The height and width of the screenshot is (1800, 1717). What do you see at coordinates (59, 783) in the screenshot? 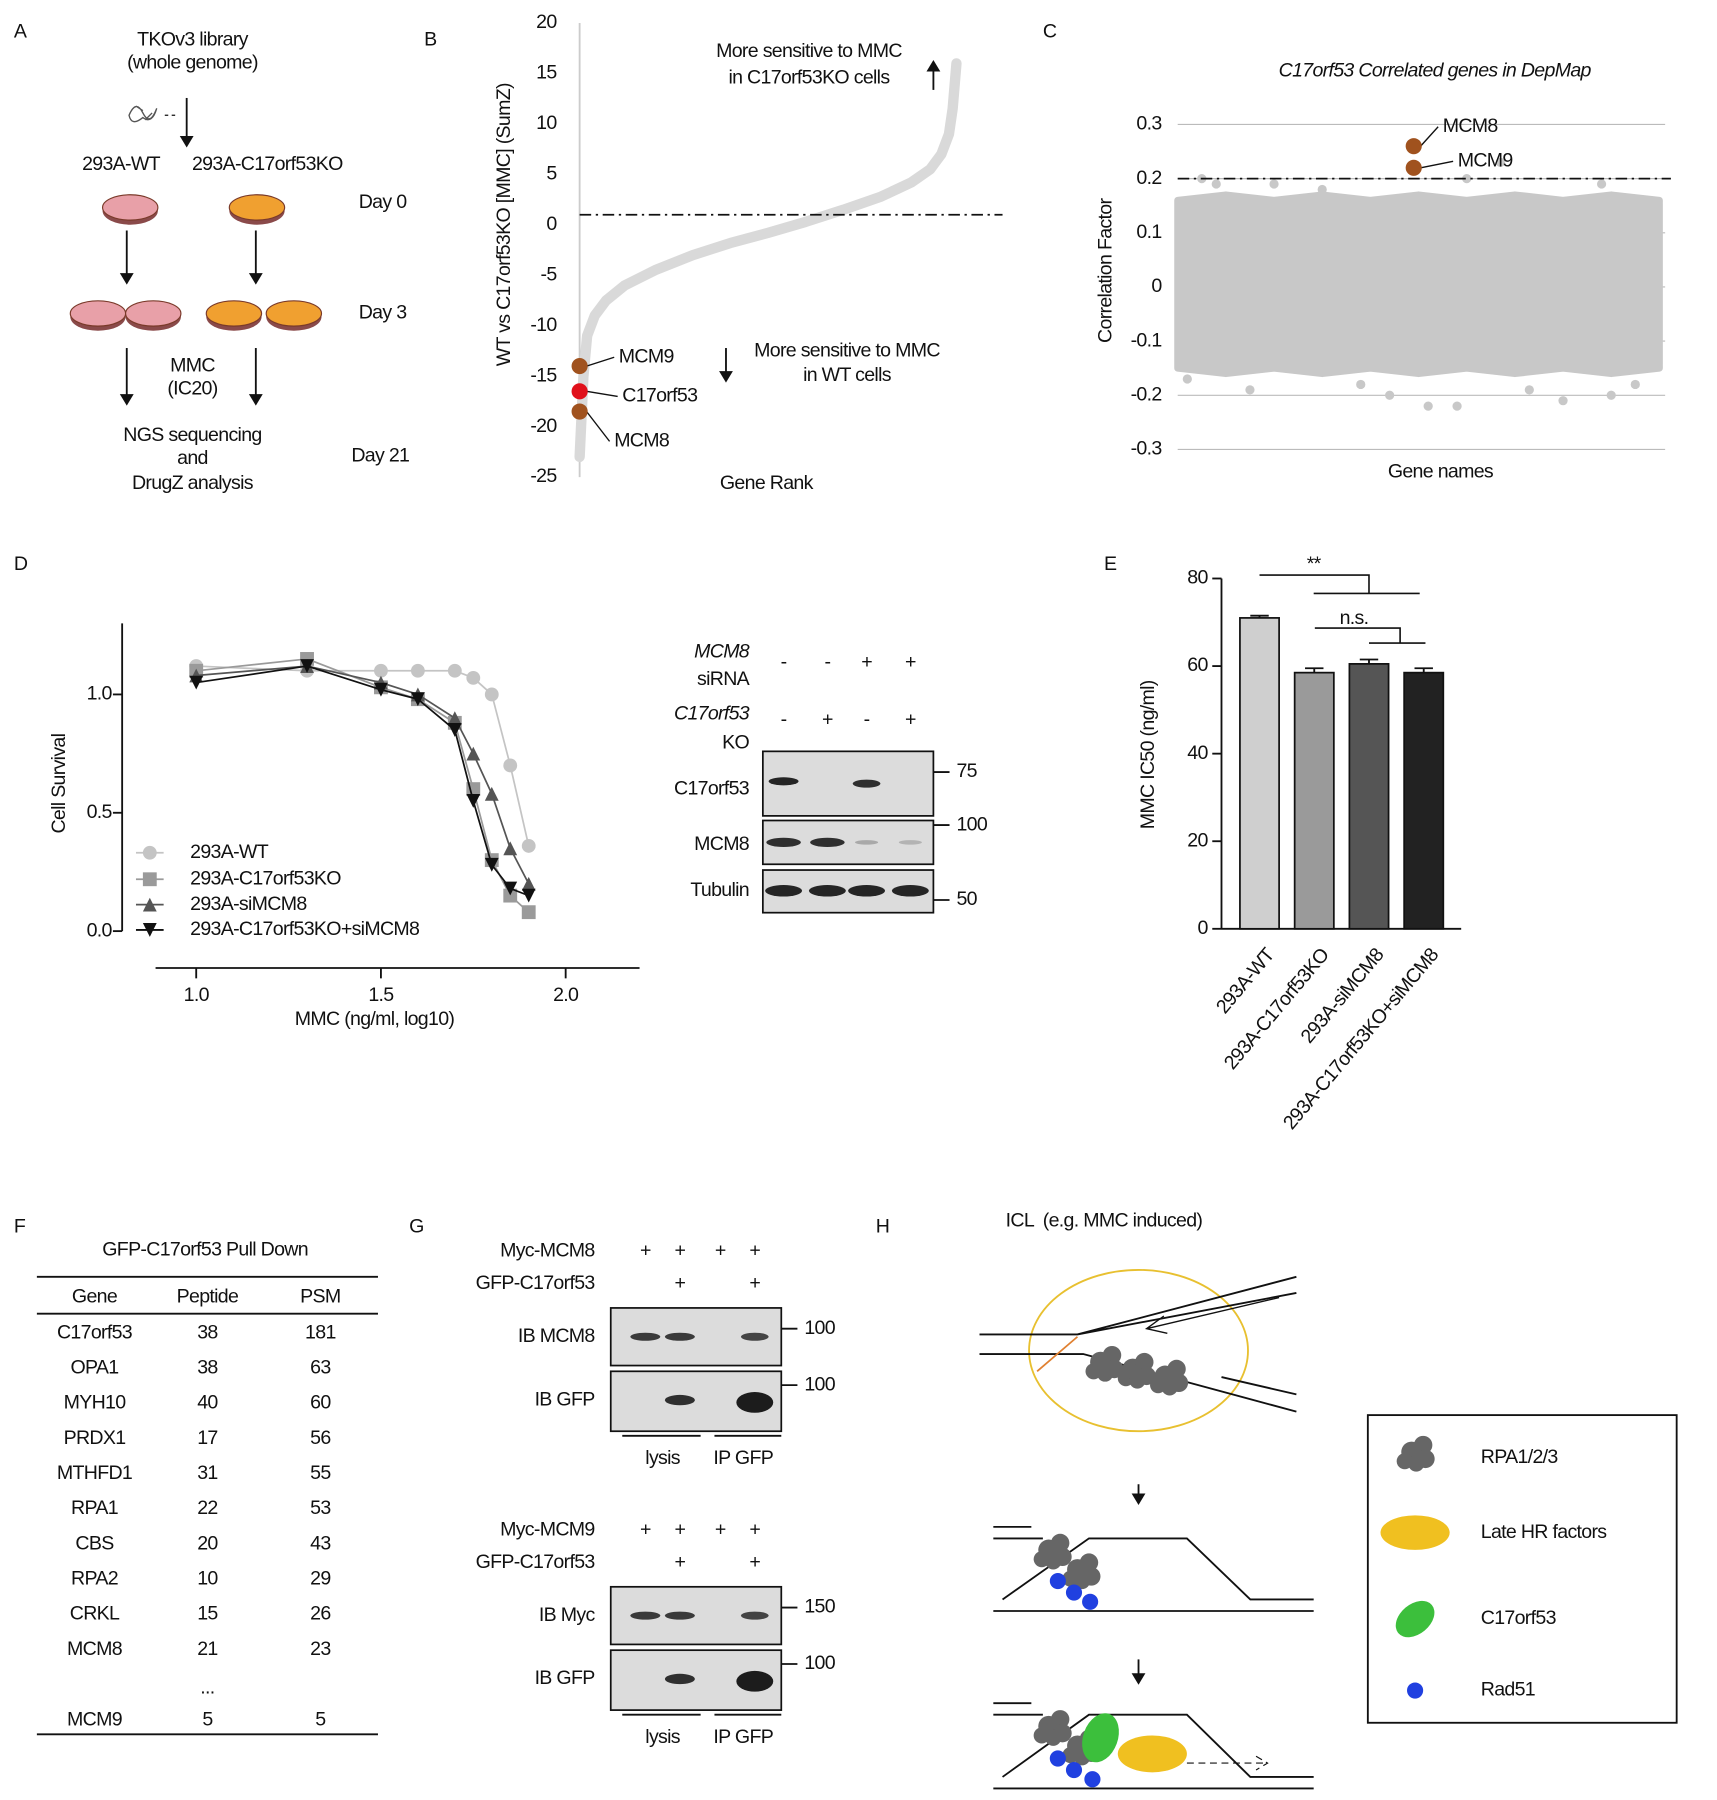
I see `y-axis-label: Cell Survival` at bounding box center [59, 783].